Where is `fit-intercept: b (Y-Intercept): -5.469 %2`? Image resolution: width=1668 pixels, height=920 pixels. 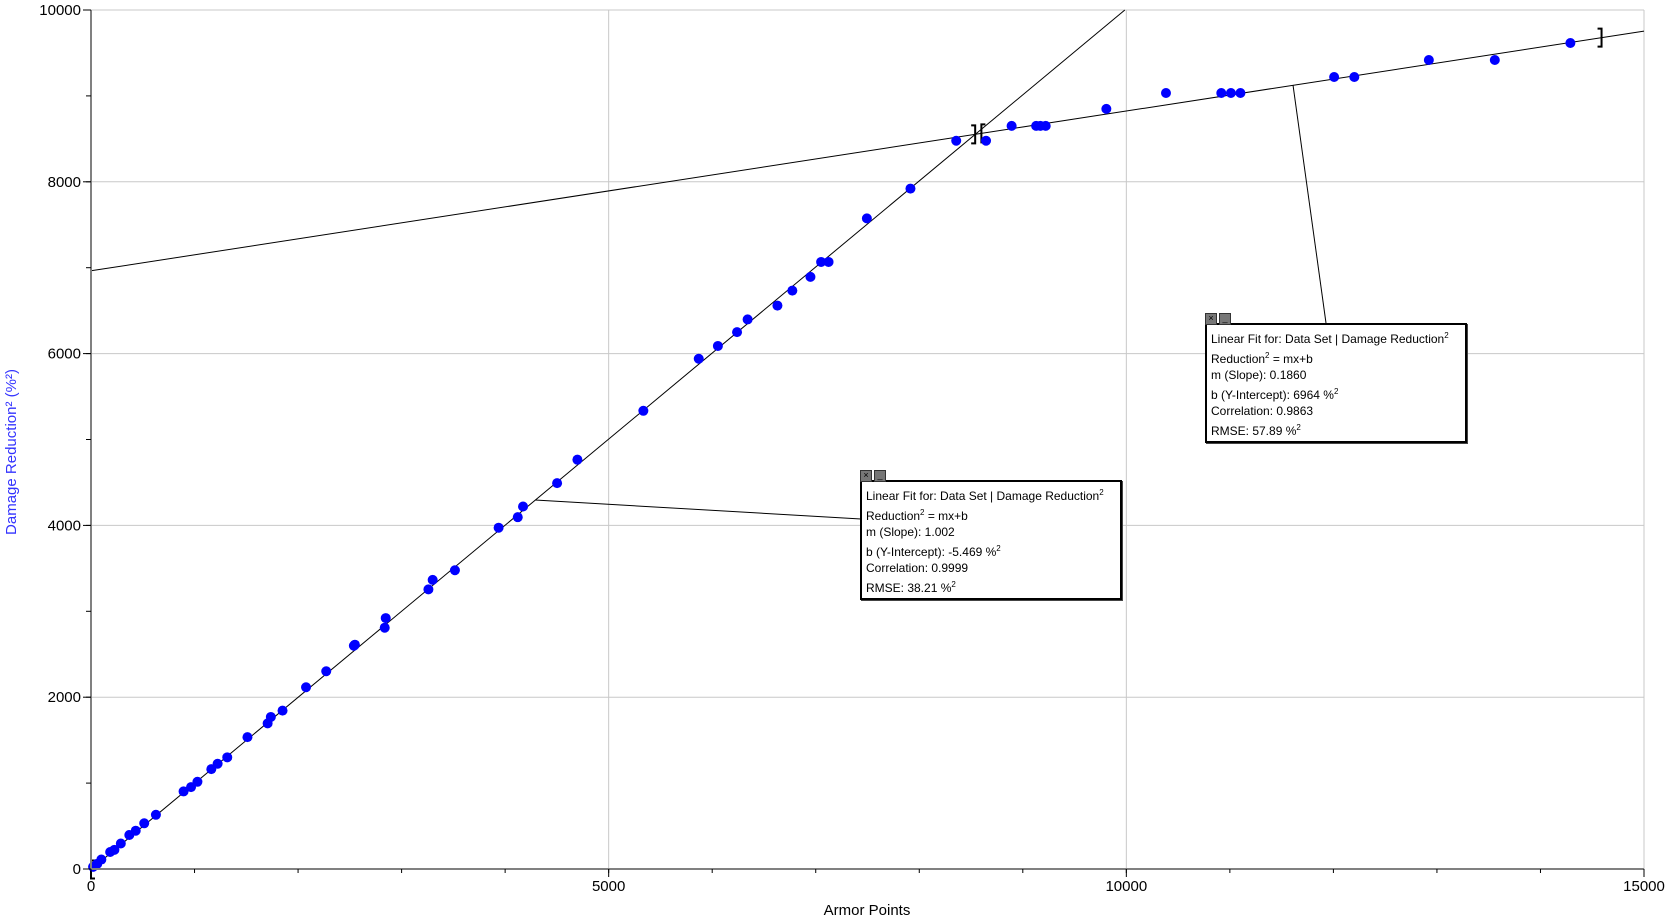
fit-intercept: b (Y-Intercept): -5.469 %2 is located at coordinates (933, 551).